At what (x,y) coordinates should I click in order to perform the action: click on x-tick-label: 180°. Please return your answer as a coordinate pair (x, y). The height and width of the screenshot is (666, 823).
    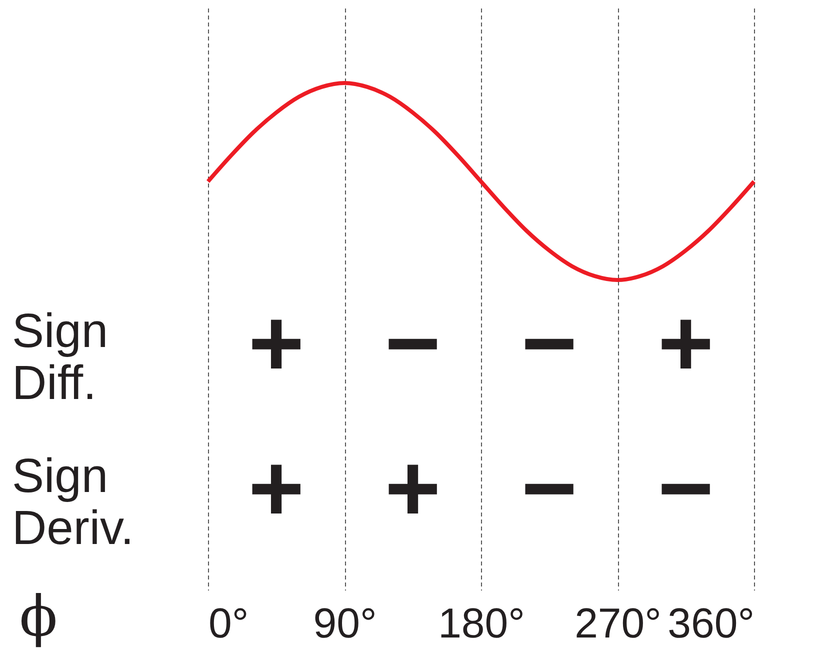
    Looking at the image, I should click on (481, 623).